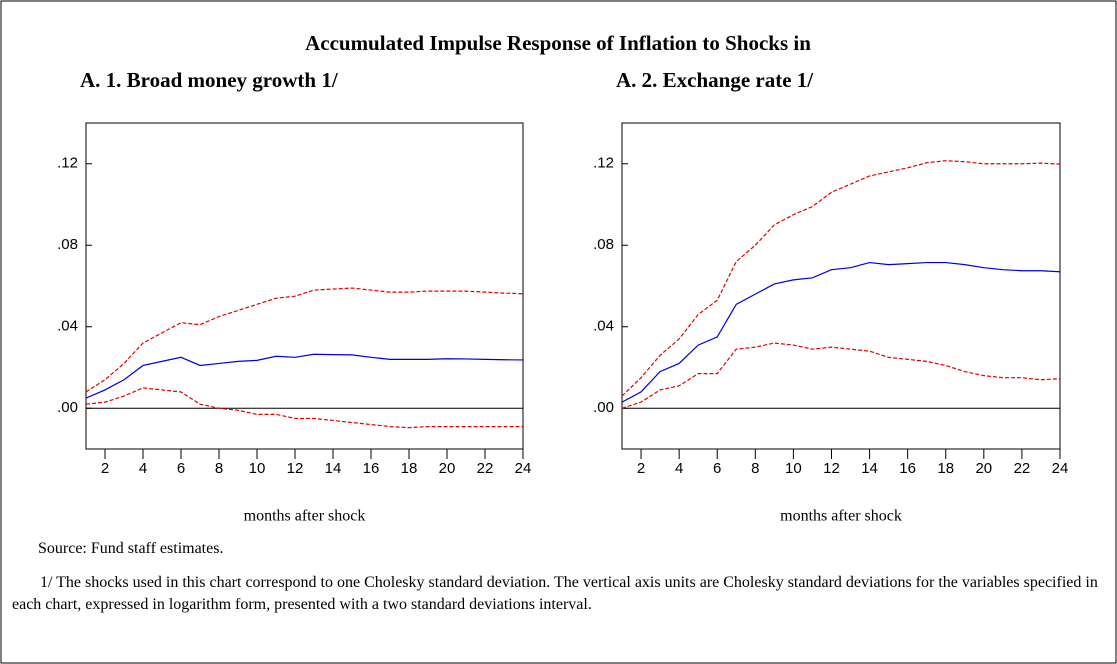  Describe the element at coordinates (209, 80) in the screenshot. I see `chart-title: A. 1. Broad money growth 1/` at that location.